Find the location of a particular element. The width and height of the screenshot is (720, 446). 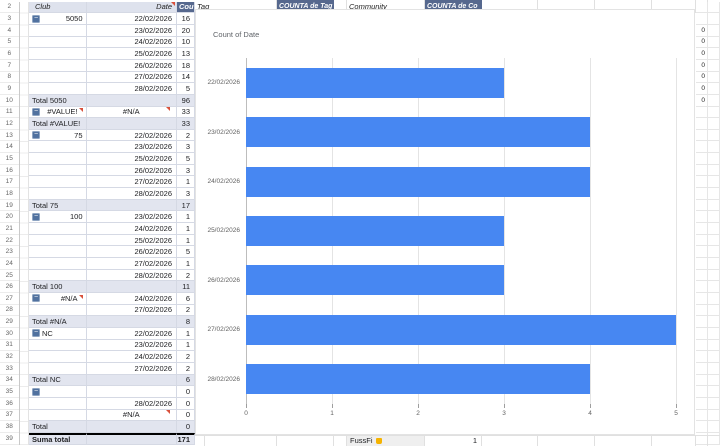

pivot-cell-club: − 75 is located at coordinates (58, 135).